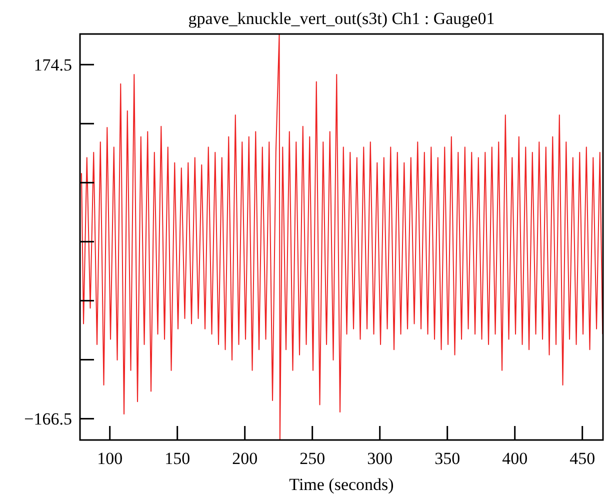  What do you see at coordinates (177, 458) in the screenshot?
I see `x-tick-label: 150` at bounding box center [177, 458].